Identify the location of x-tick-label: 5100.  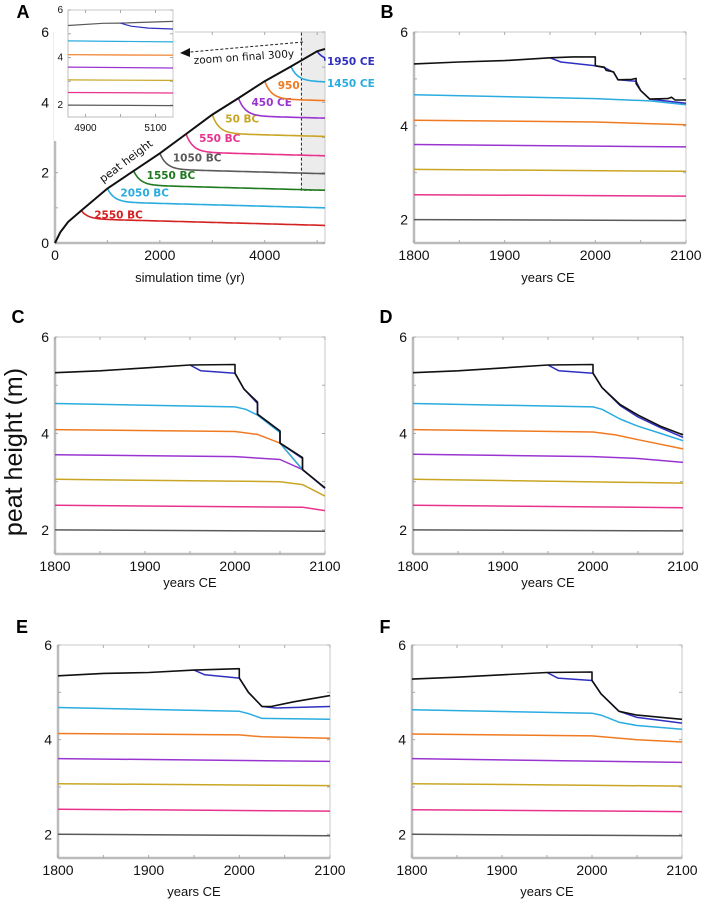
(155, 128).